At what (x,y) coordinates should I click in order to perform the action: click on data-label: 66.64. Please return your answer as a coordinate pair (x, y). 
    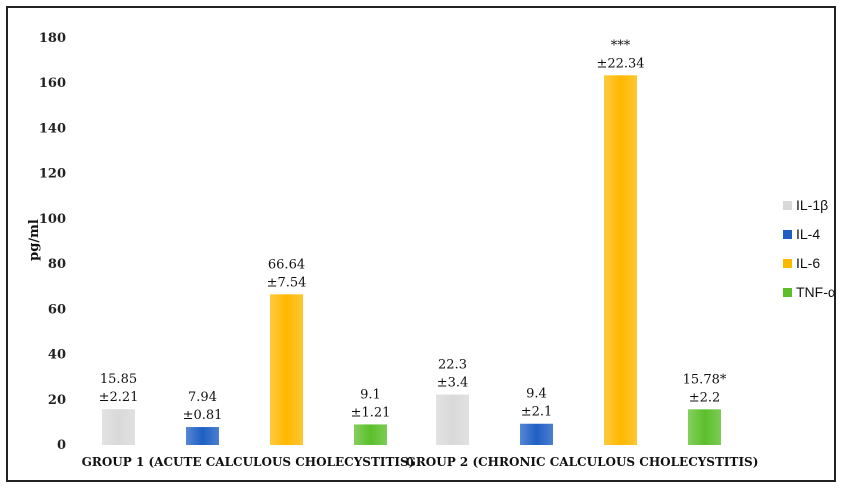
    Looking at the image, I should click on (286, 264).